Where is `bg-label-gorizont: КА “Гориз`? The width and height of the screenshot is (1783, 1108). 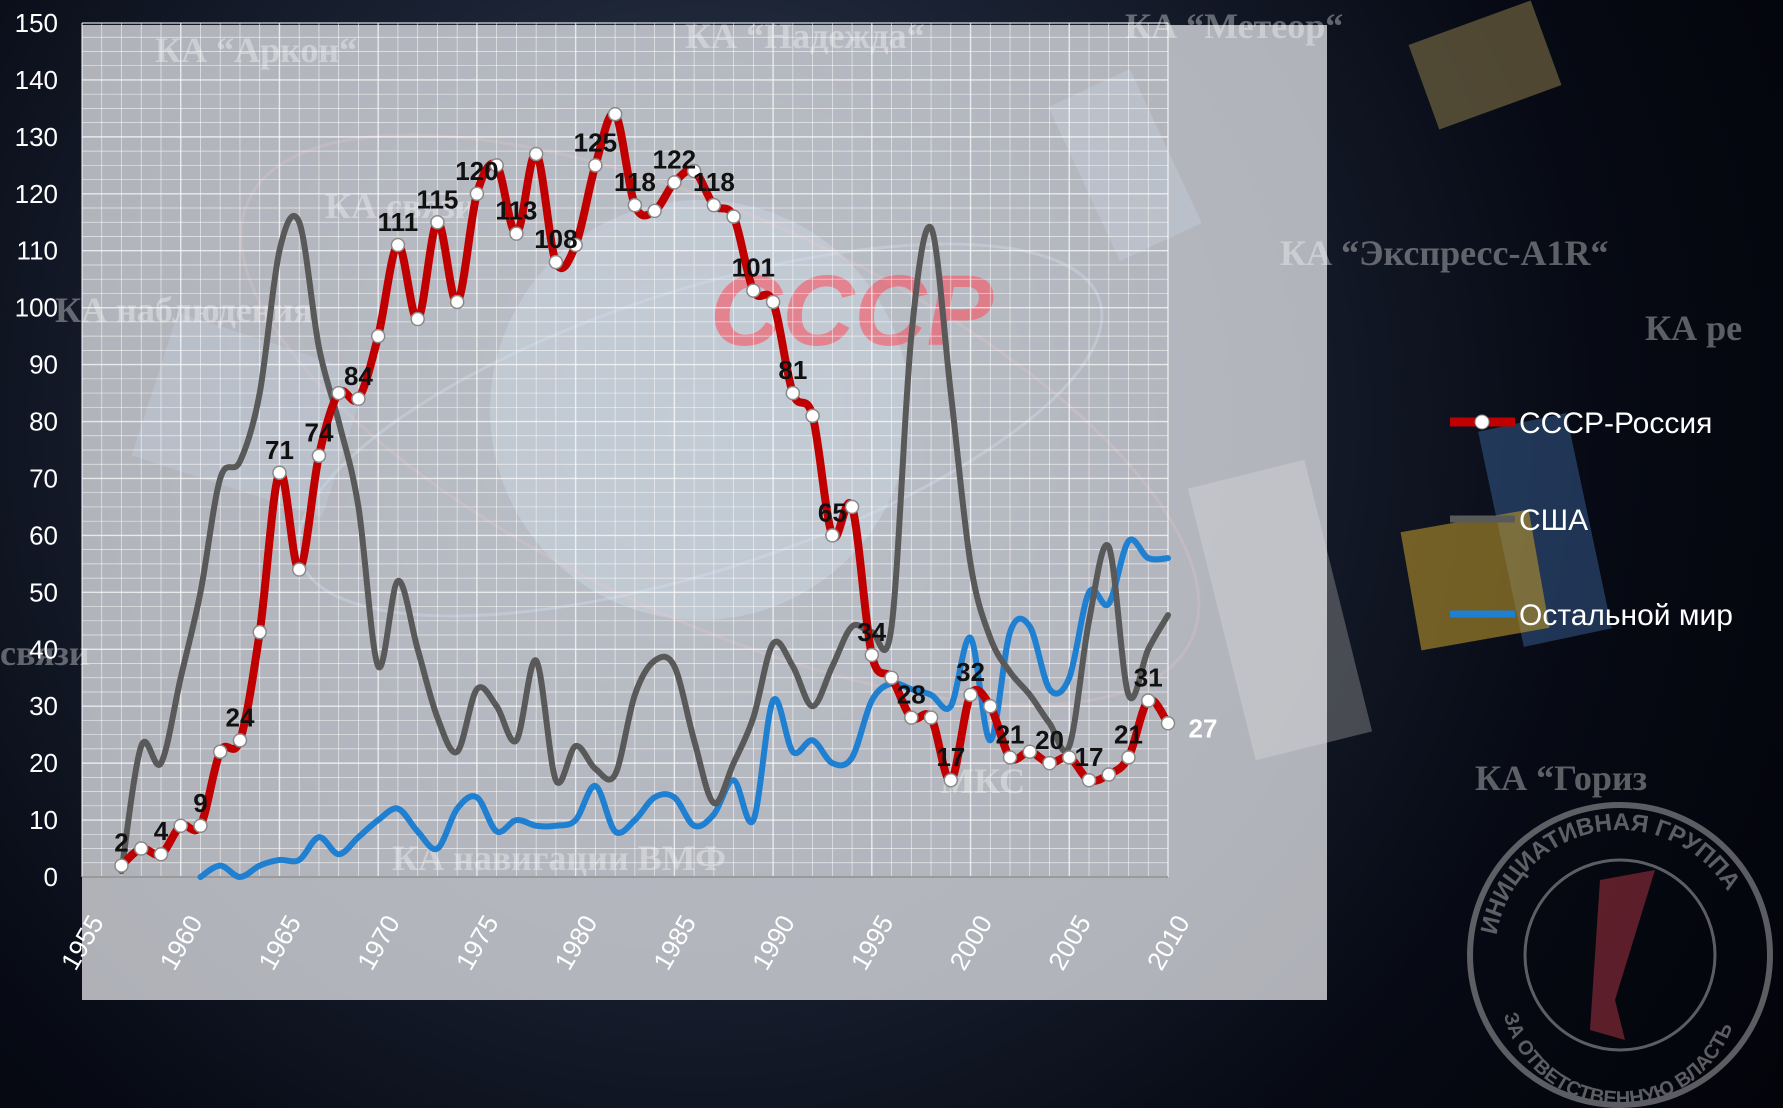 bg-label-gorizont: КА “Гориз is located at coordinates (1561, 778).